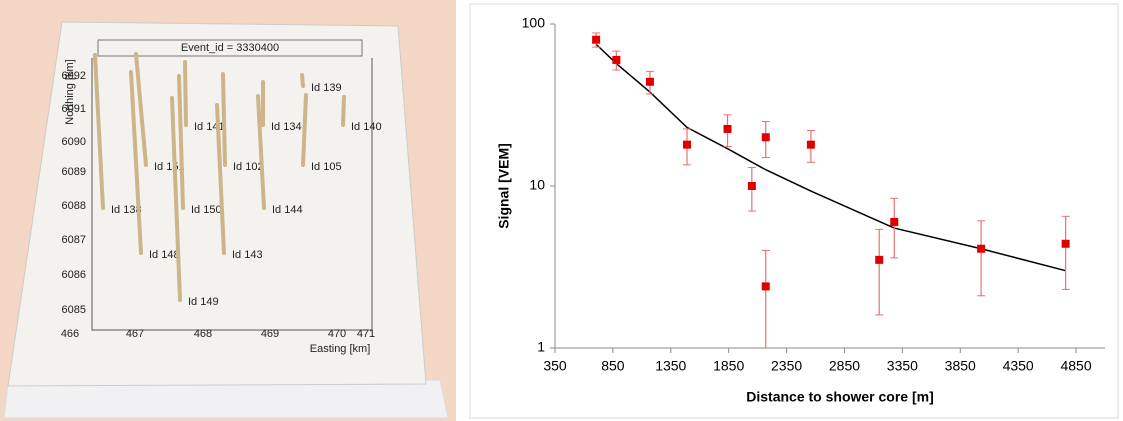  I want to click on x-tick-label: 4350, so click(1018, 366).